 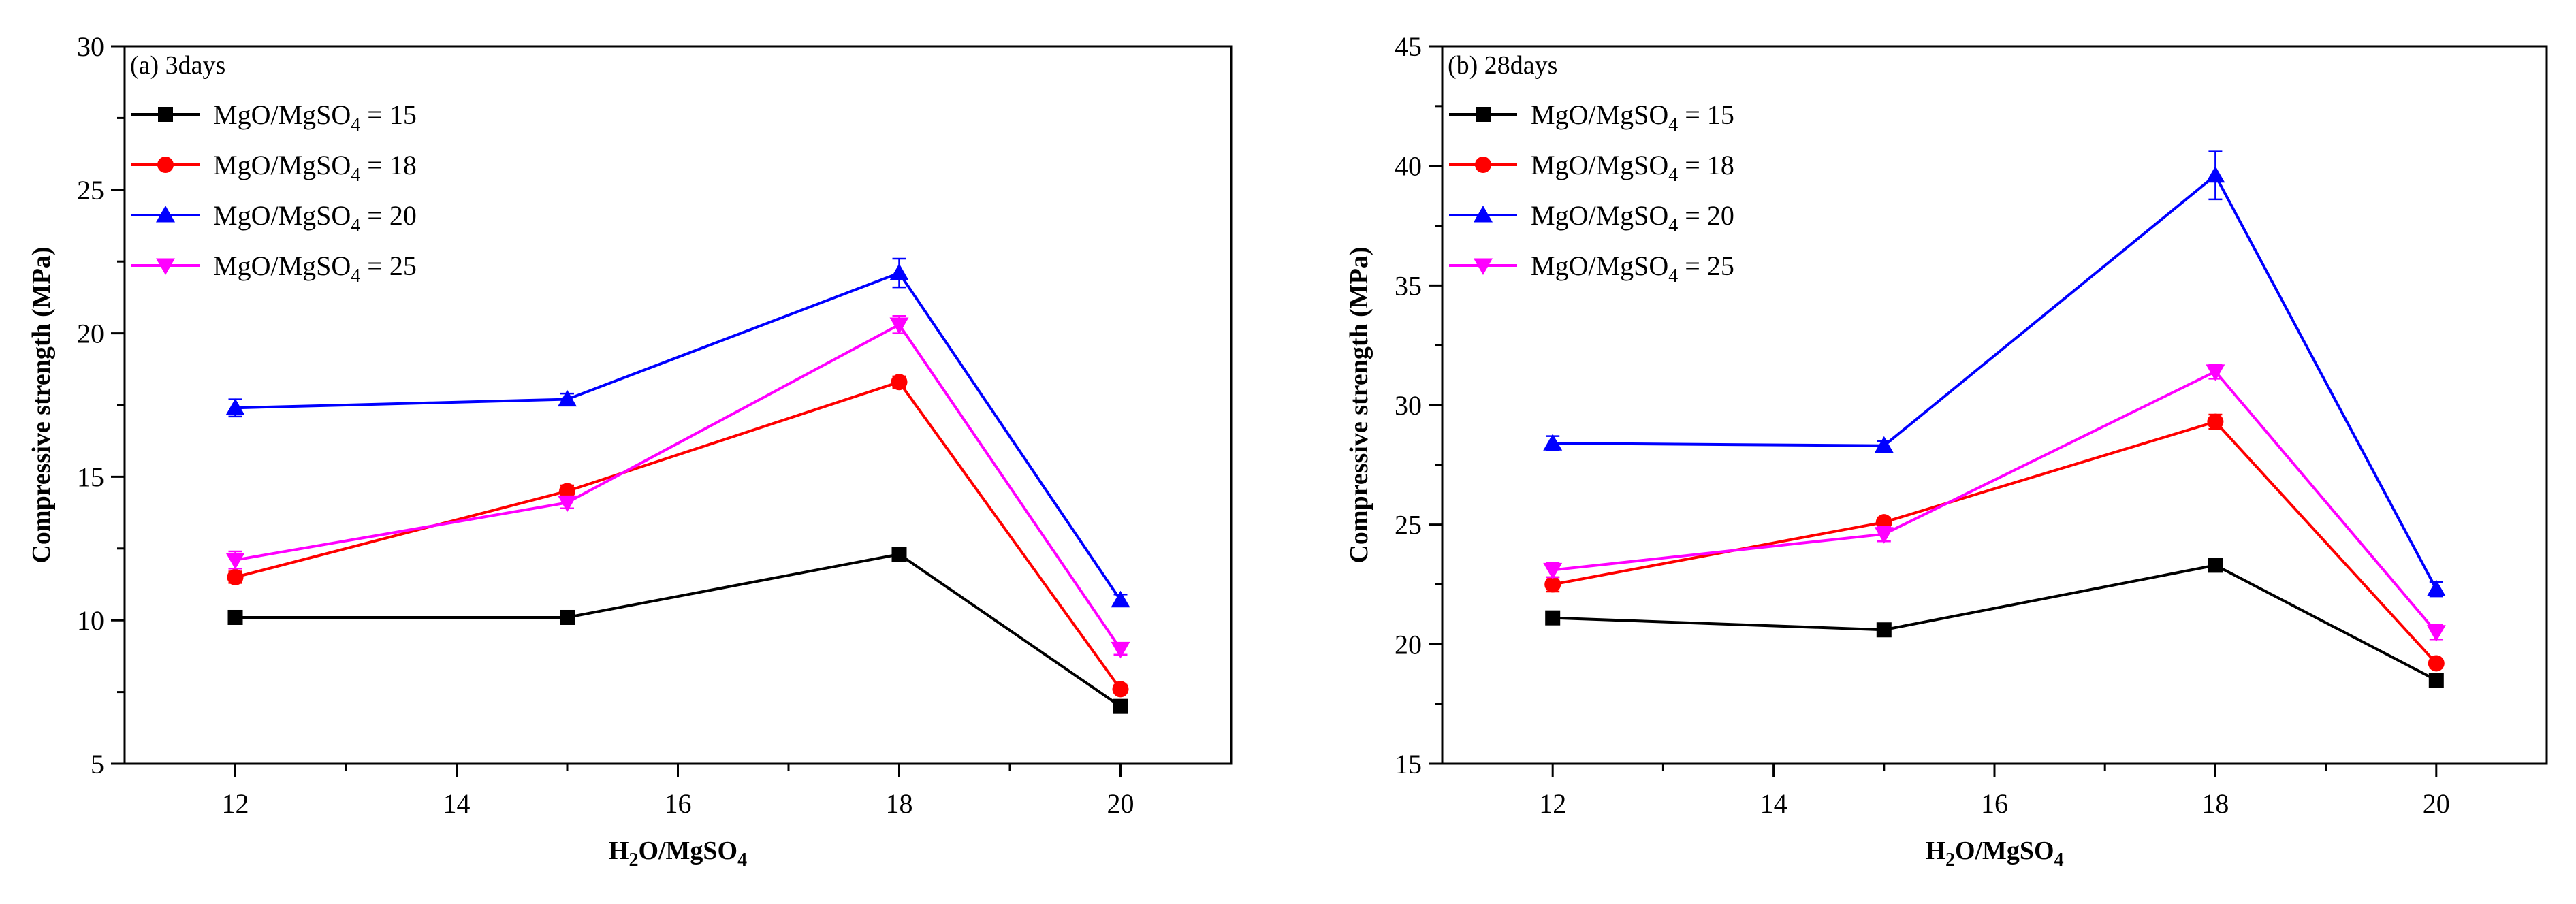 I want to click on legend-label: MgO/MgSO4 = 20, so click(x=315, y=218).